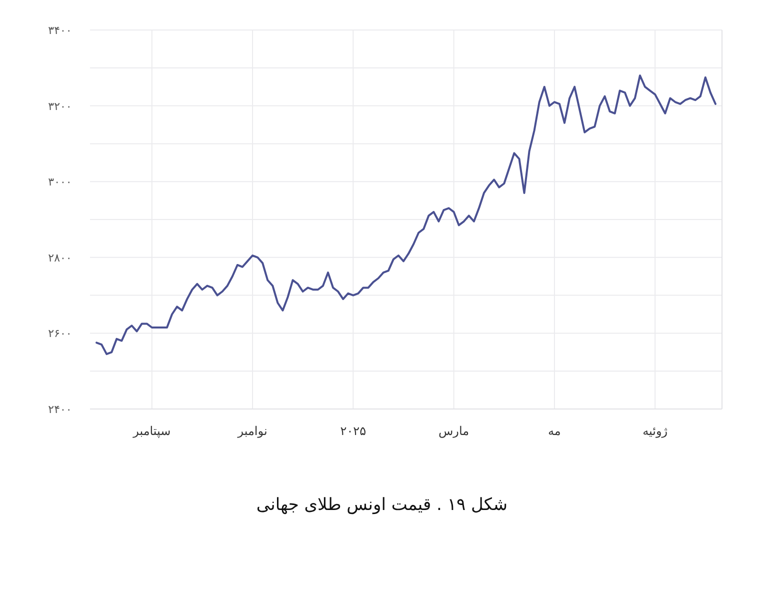 This screenshot has width=764, height=593. I want to click on x-tick-label: نوامبر, so click(252, 431).